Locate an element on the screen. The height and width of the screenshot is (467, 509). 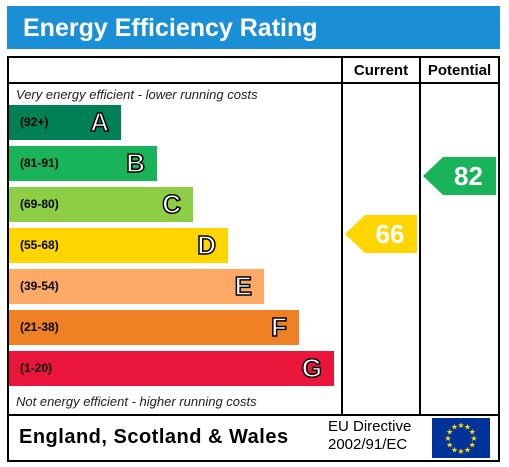
band-d: (55-68) D is located at coordinates (118, 245).